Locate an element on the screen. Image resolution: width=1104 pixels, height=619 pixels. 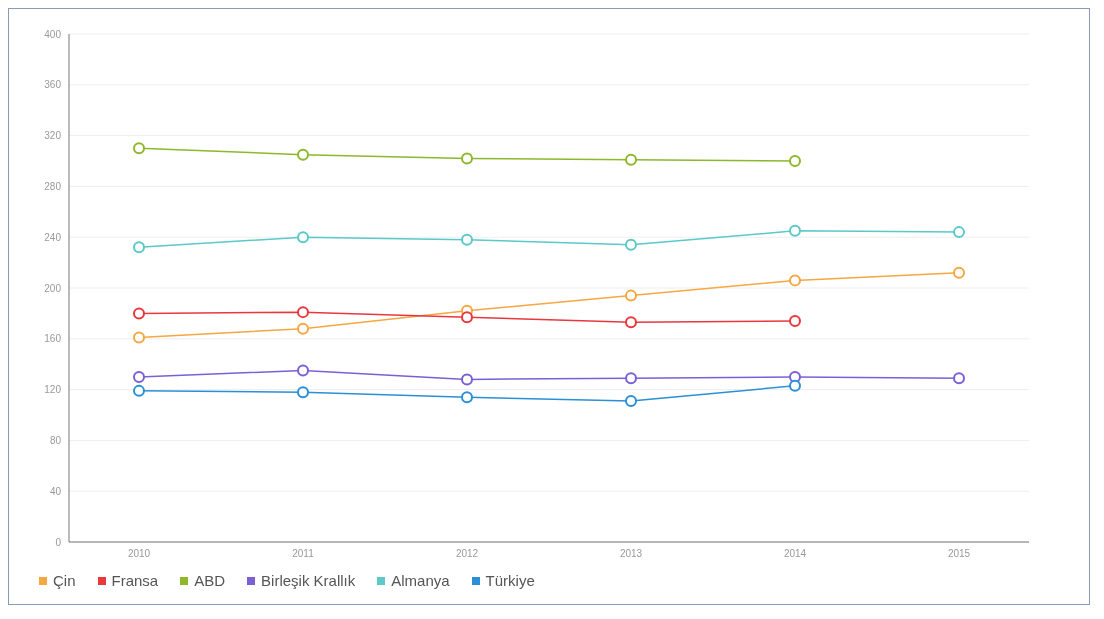
y-tick-label: 120 is located at coordinates (53, 390).